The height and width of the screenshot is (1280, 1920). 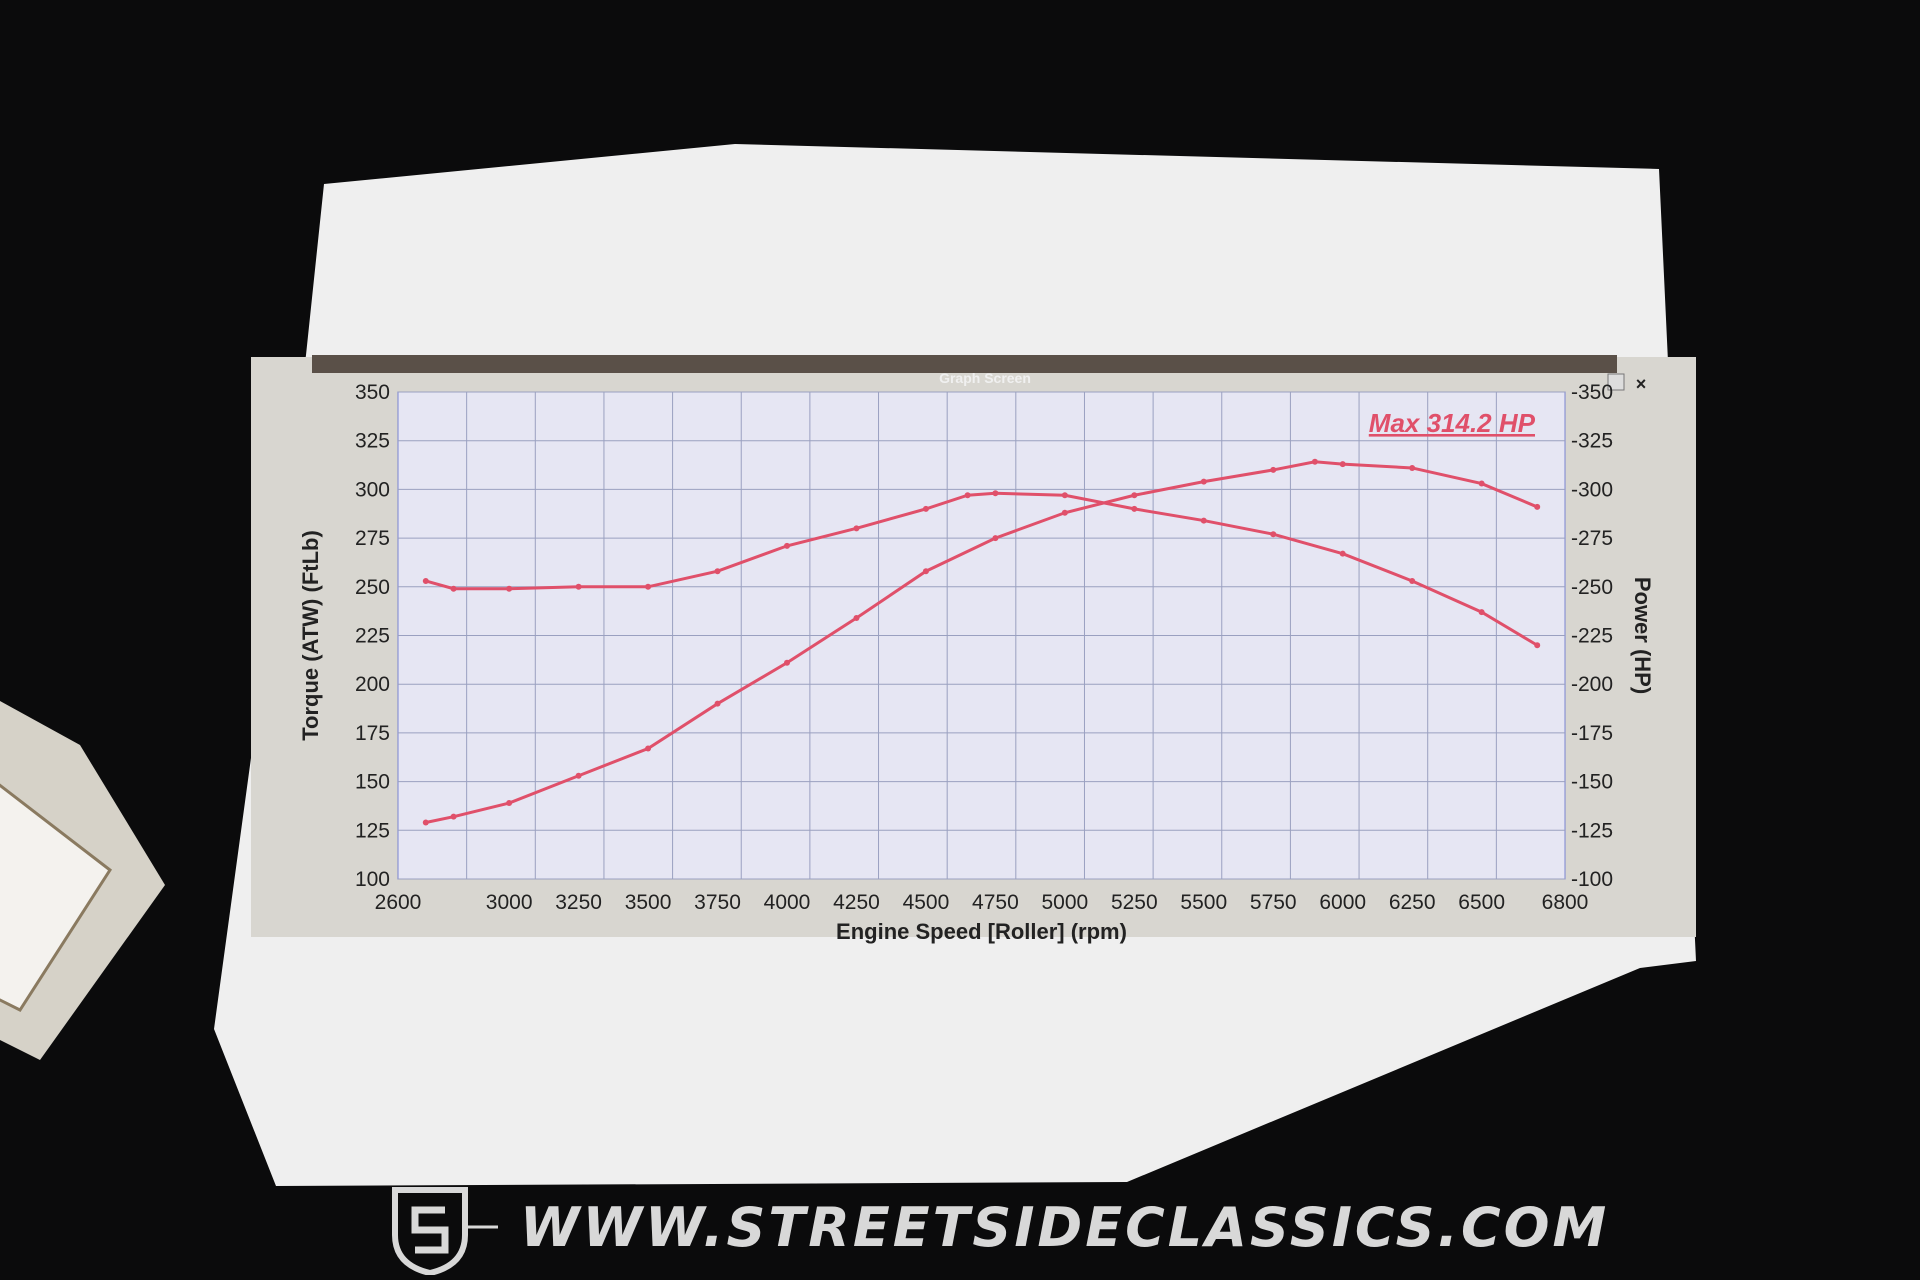 What do you see at coordinates (445, 1231) in the screenshot?
I see `streetside-logo-icon` at bounding box center [445, 1231].